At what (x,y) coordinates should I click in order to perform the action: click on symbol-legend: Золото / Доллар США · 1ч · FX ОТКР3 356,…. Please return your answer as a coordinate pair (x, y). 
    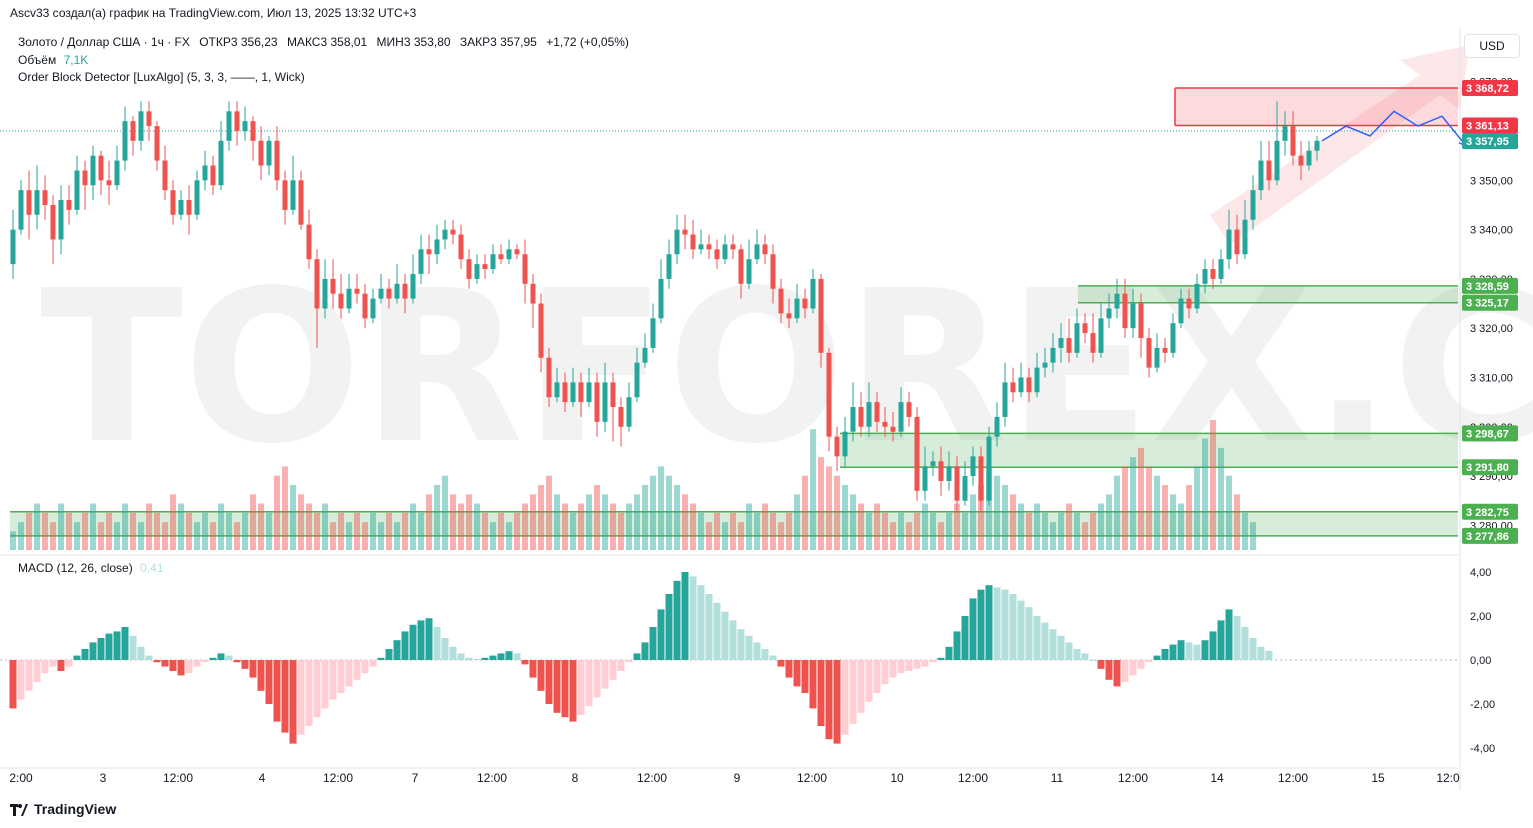
    Looking at the image, I should click on (323, 42).